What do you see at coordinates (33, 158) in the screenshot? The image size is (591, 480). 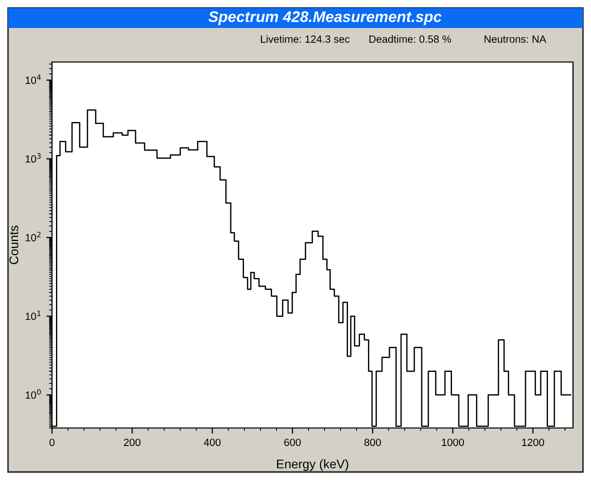 I see `y-tick-label: 10$^{3}$` at bounding box center [33, 158].